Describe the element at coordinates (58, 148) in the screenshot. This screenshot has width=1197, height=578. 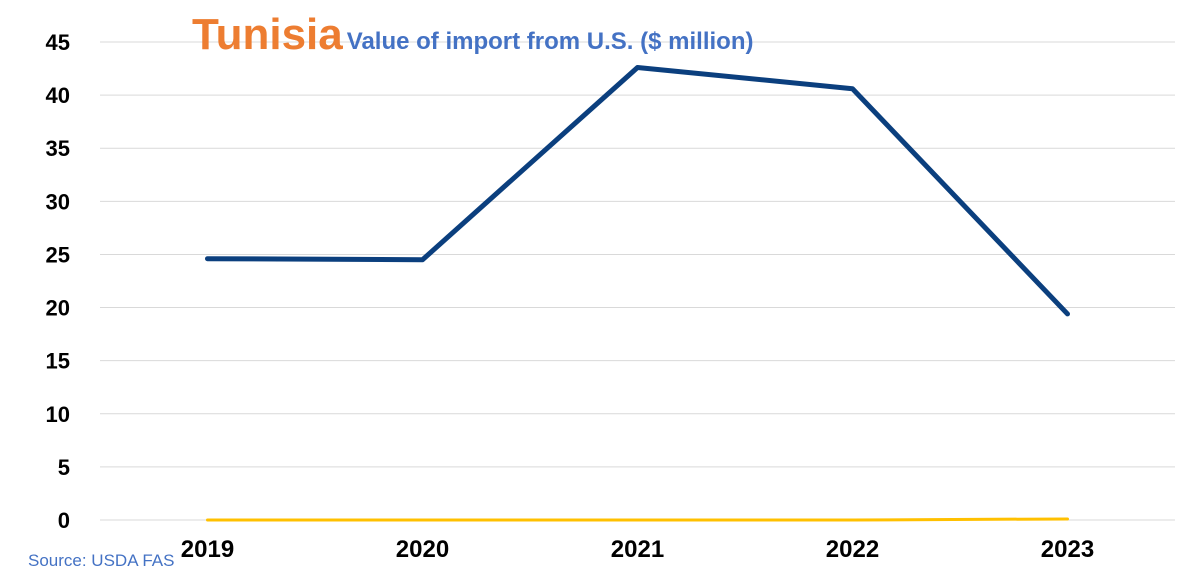
I see `y-tick-label: 35` at that location.